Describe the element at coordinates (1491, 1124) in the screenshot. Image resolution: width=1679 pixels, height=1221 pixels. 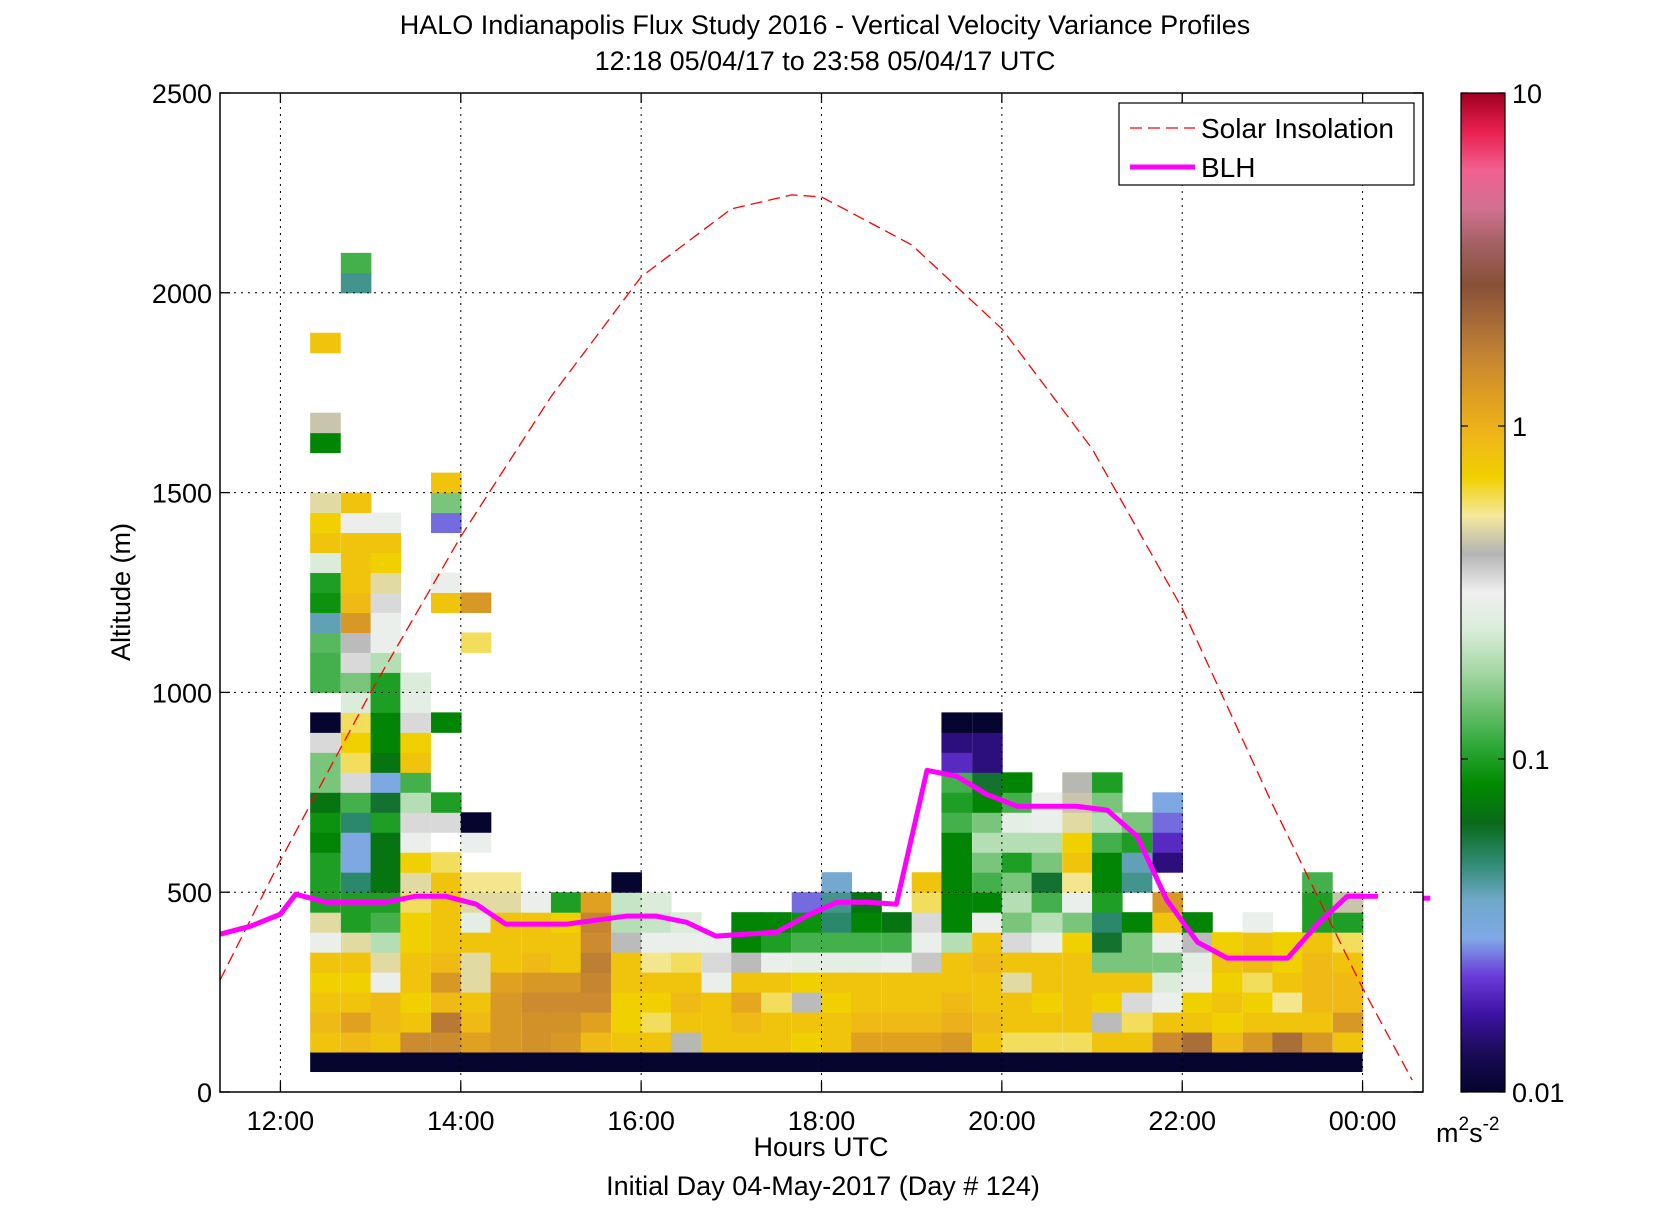
I see `colorbar-unit-exp2: -2` at that location.